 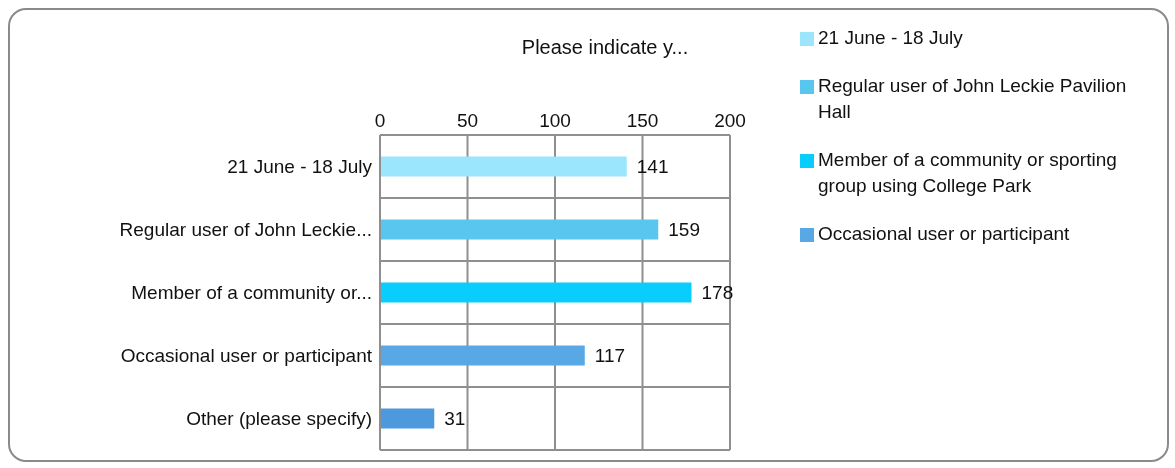 I want to click on legend-label: Regular user of John Leckie Pavilion Hall, so click(x=973, y=99).